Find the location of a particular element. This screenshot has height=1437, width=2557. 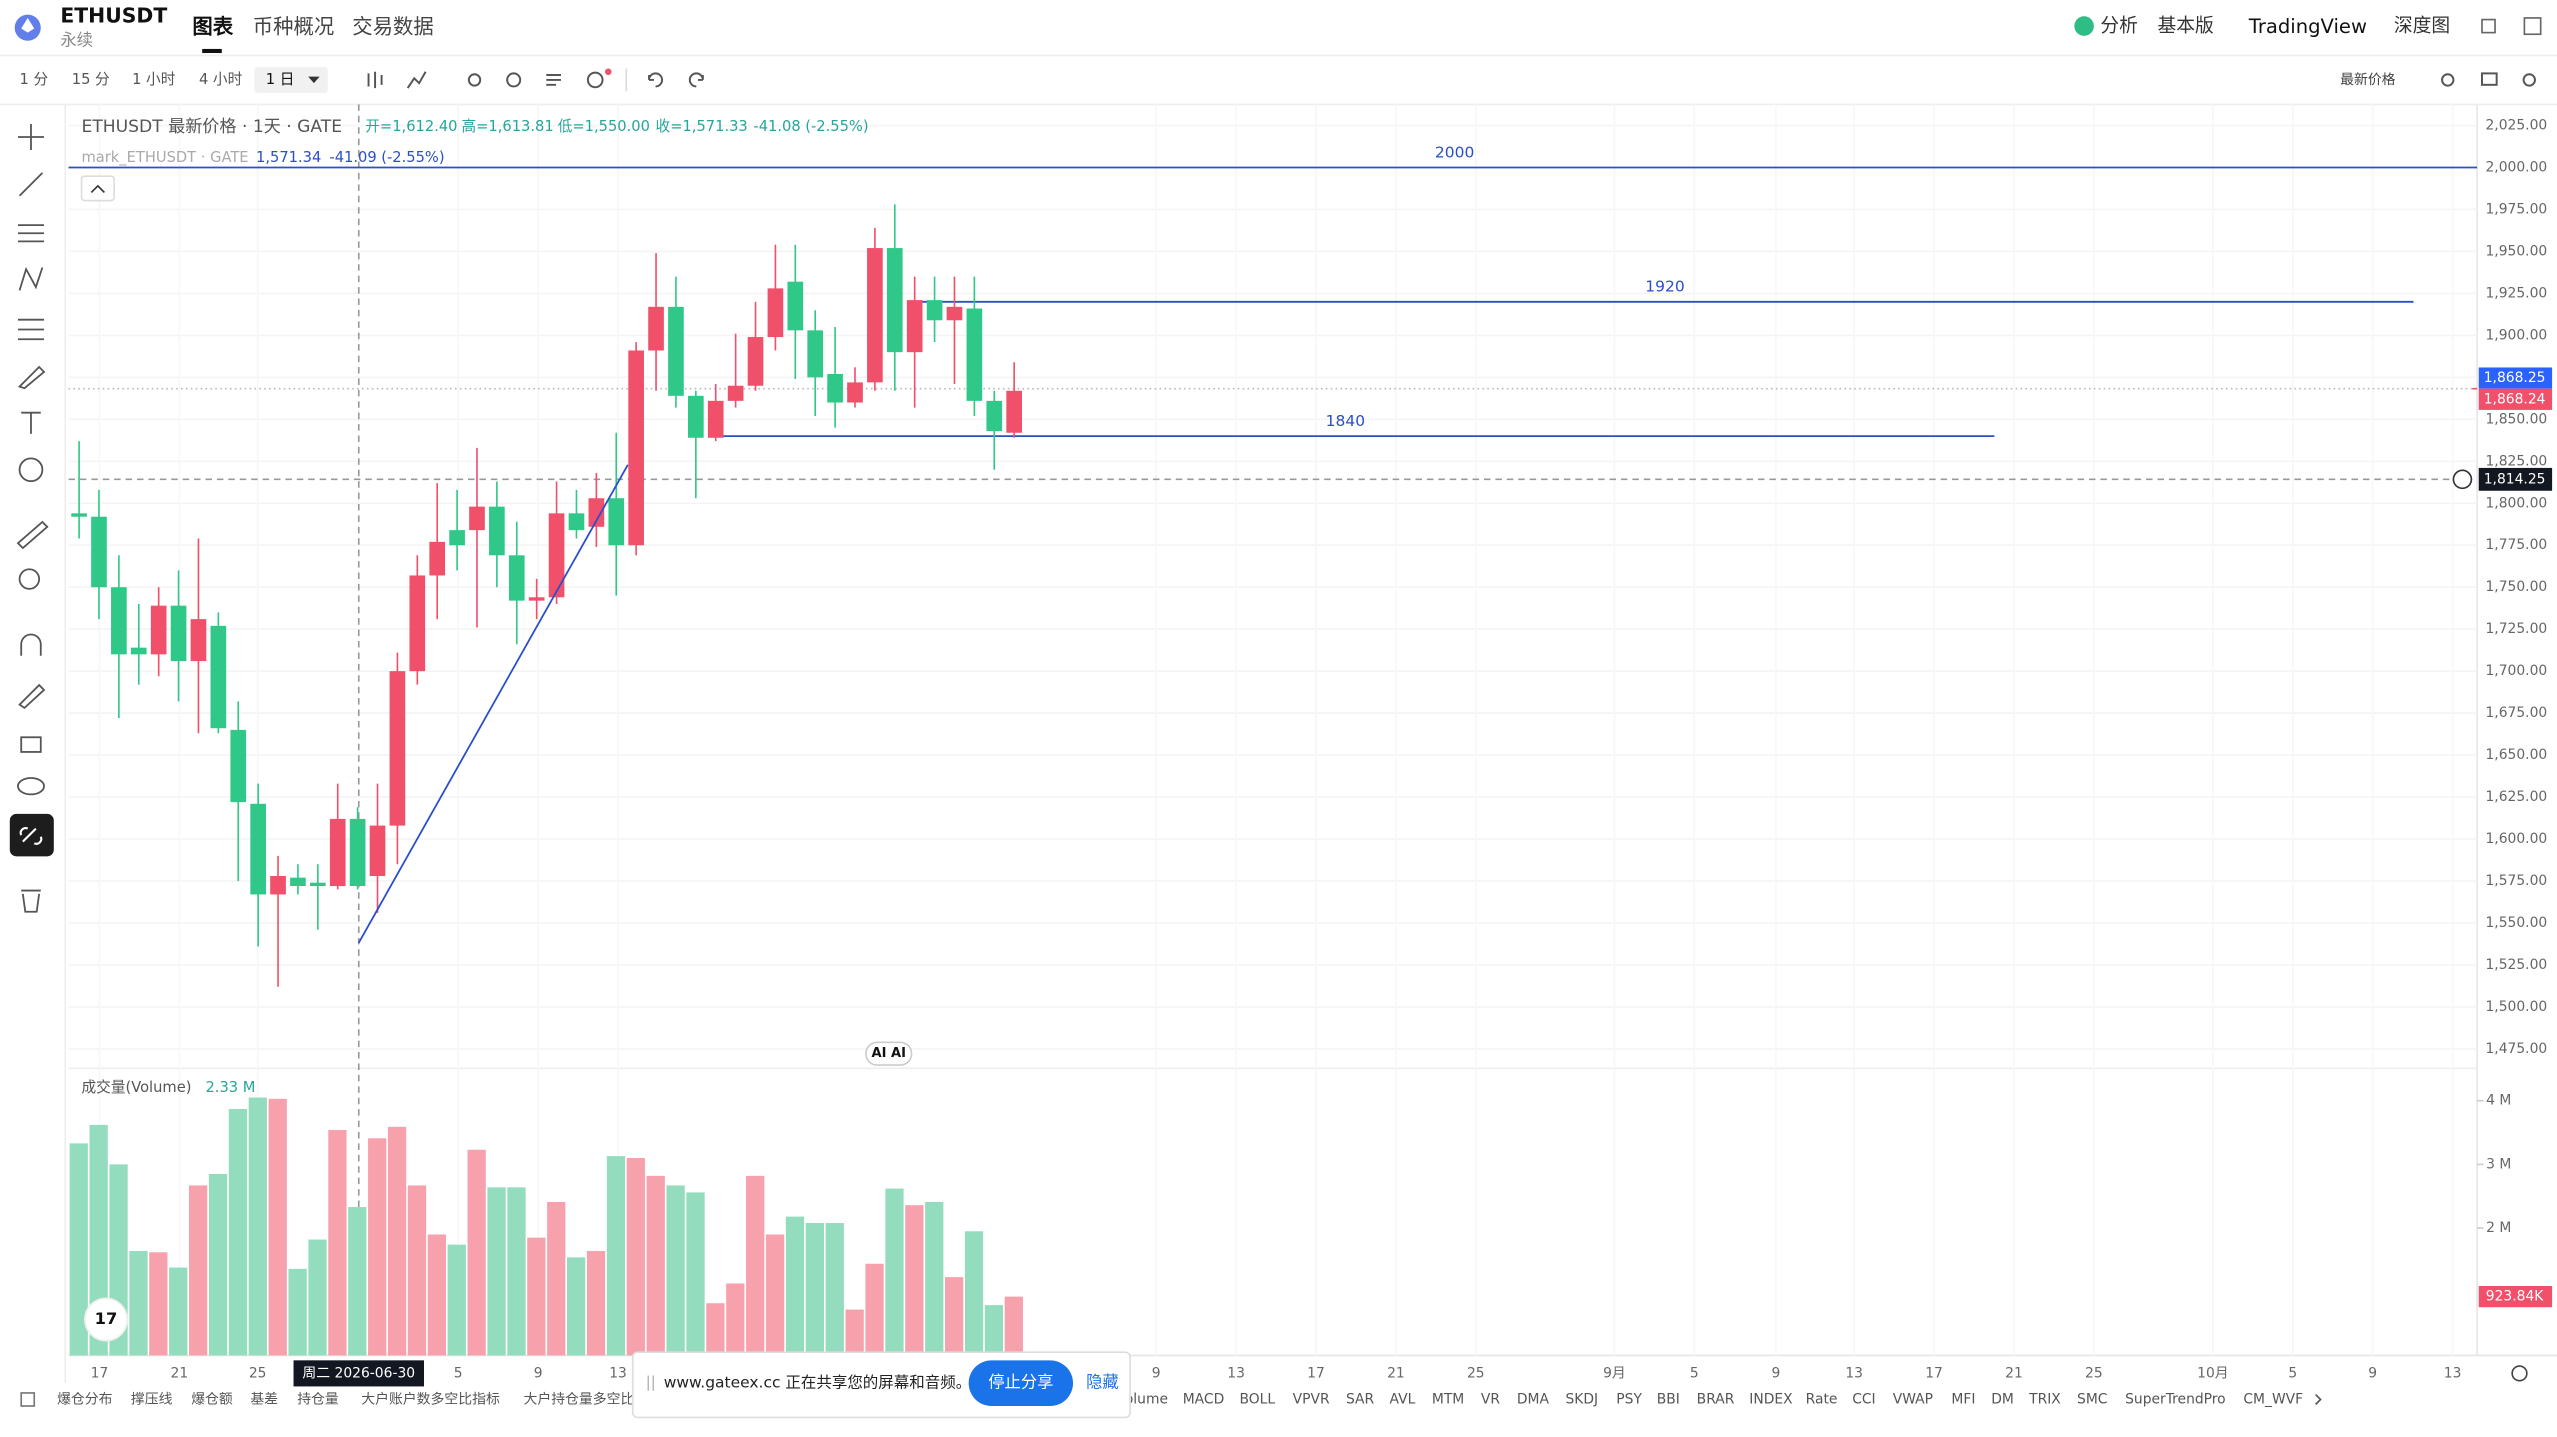

tv-logo is located at coordinates (106, 1319).